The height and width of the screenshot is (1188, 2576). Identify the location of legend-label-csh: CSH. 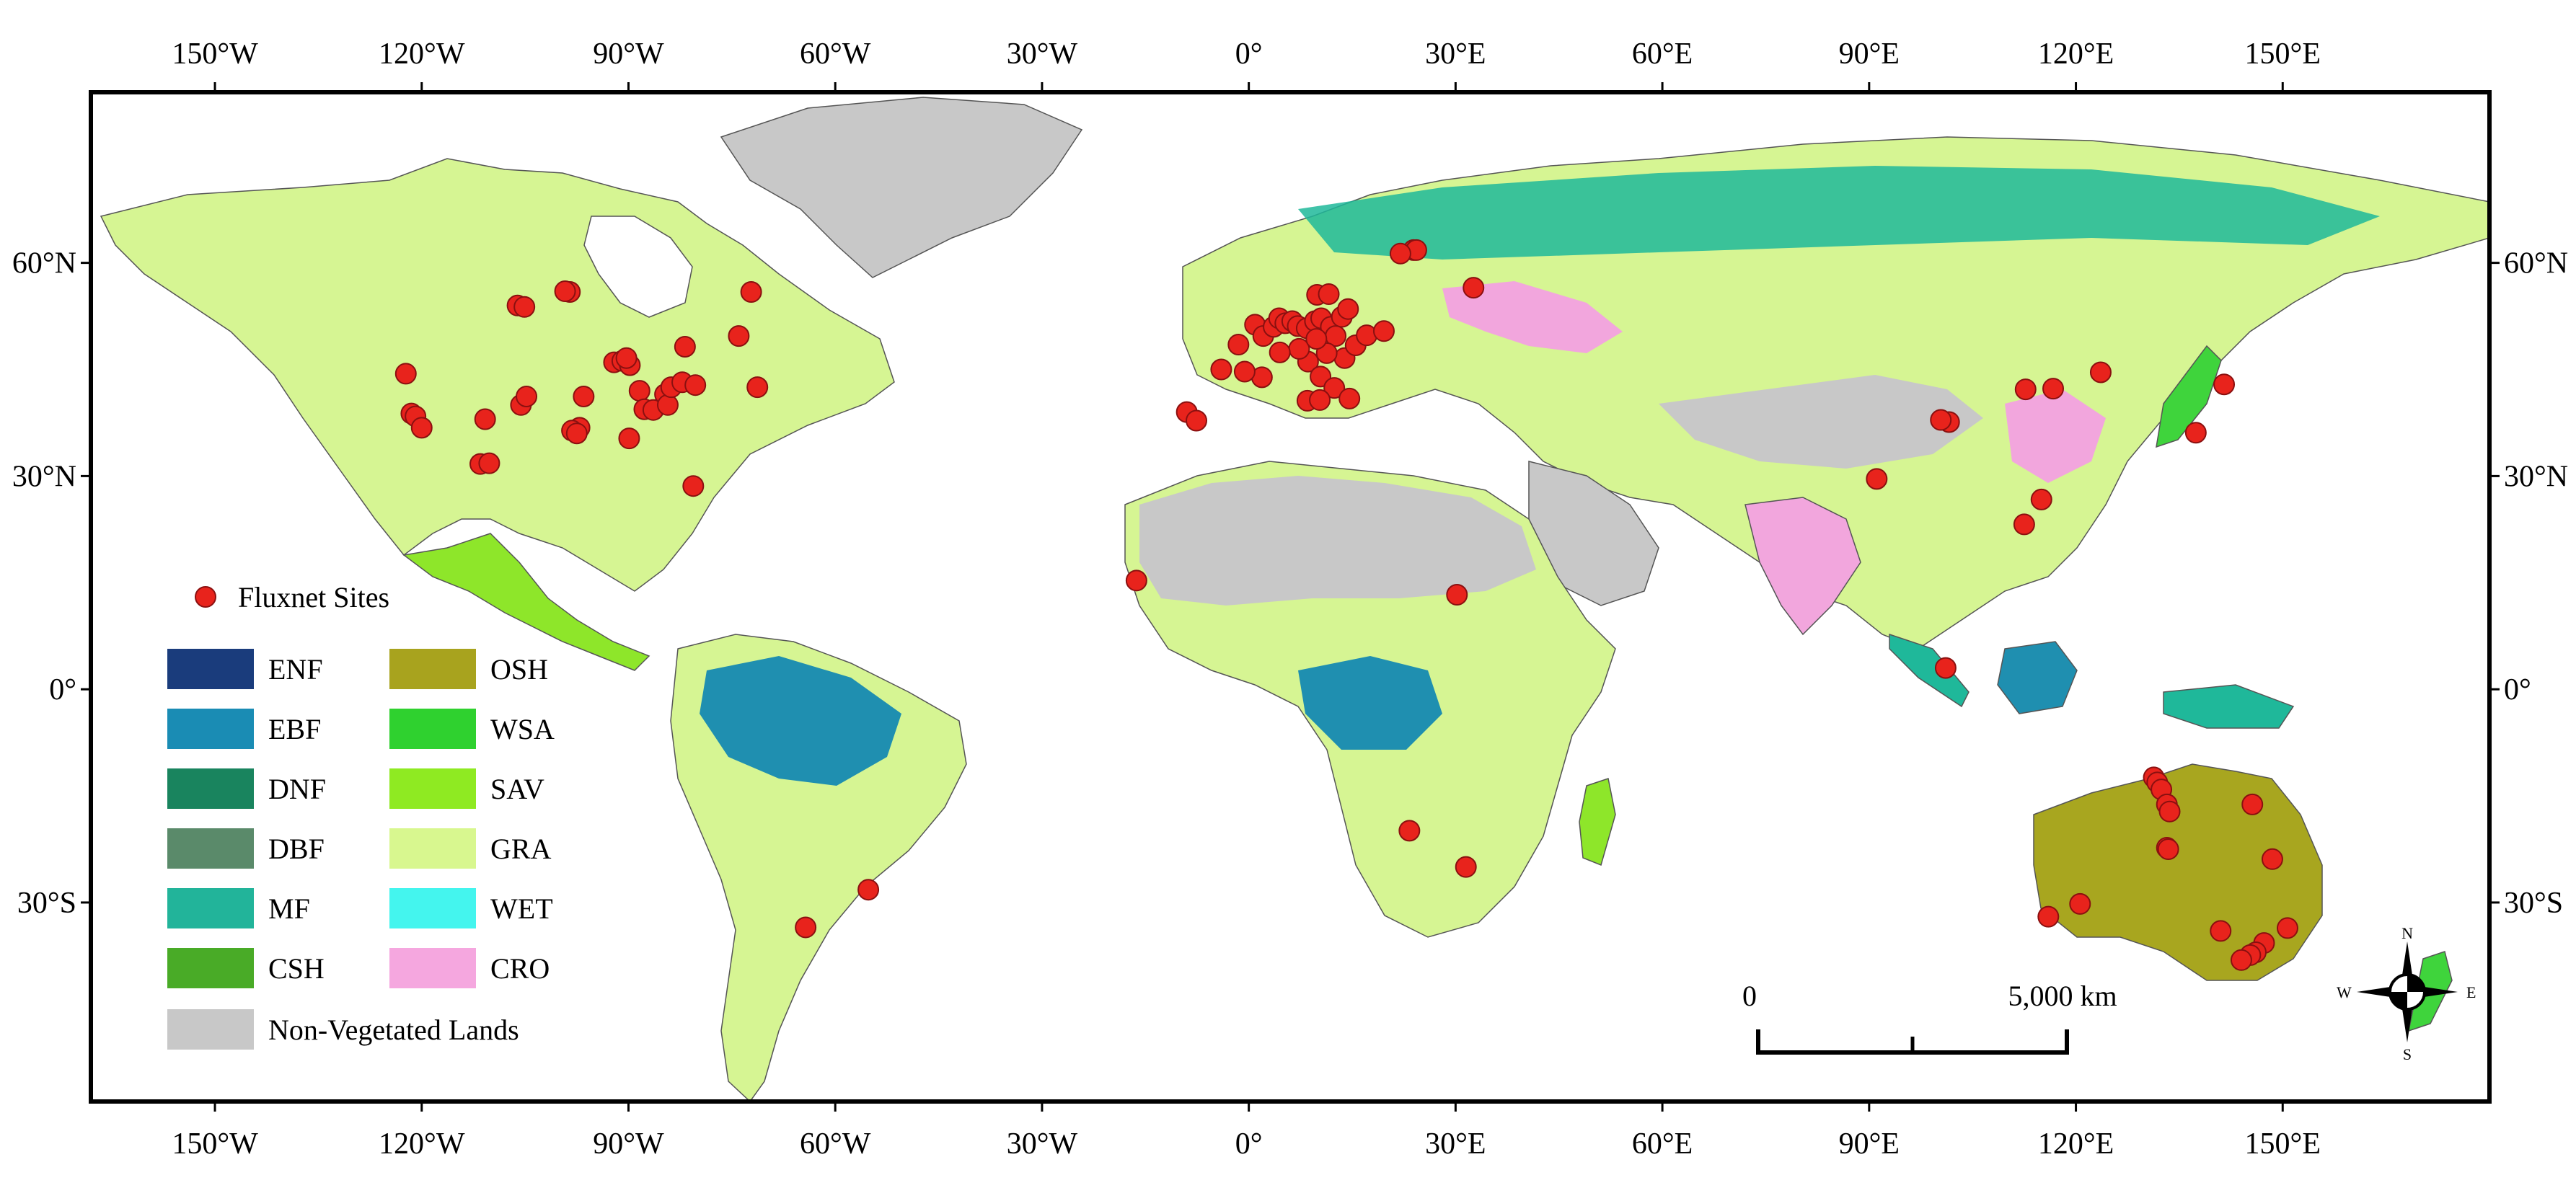
(296, 968).